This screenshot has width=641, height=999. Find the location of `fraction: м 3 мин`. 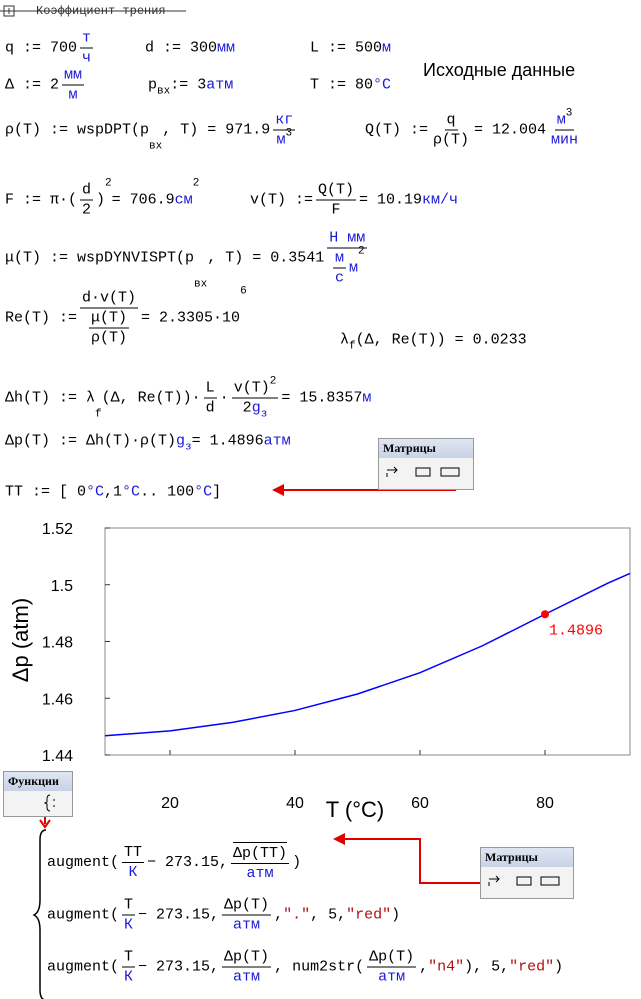

fraction: м 3 мин is located at coordinates (564, 128).